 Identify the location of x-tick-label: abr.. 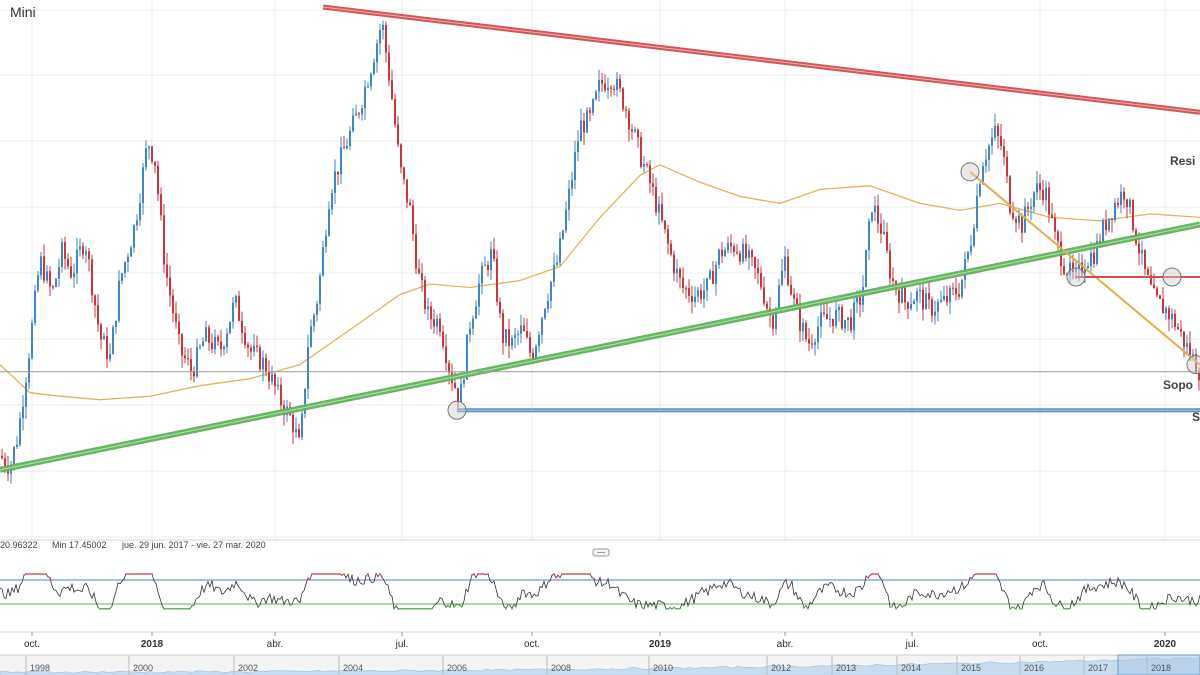
(275, 644).